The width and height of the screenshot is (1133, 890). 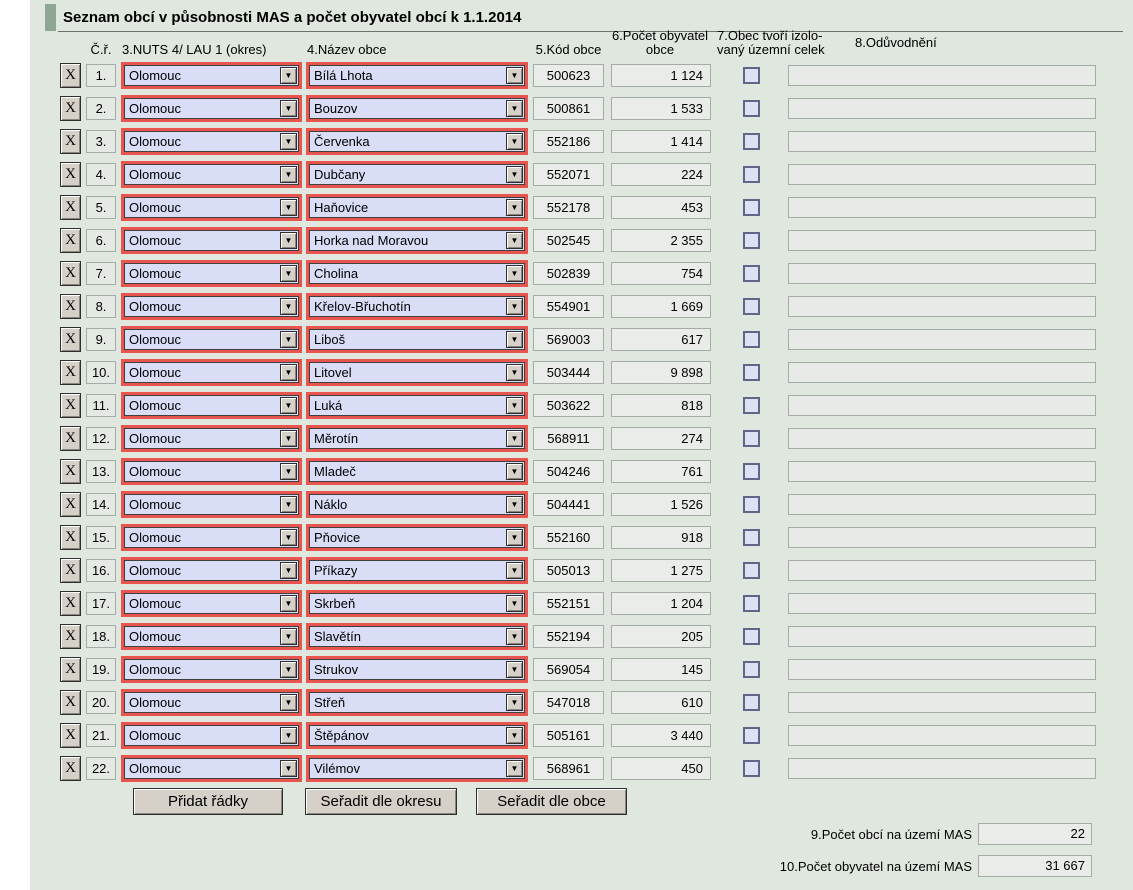 I want to click on obec-select-inner: Litovel ▼, so click(x=417, y=372).